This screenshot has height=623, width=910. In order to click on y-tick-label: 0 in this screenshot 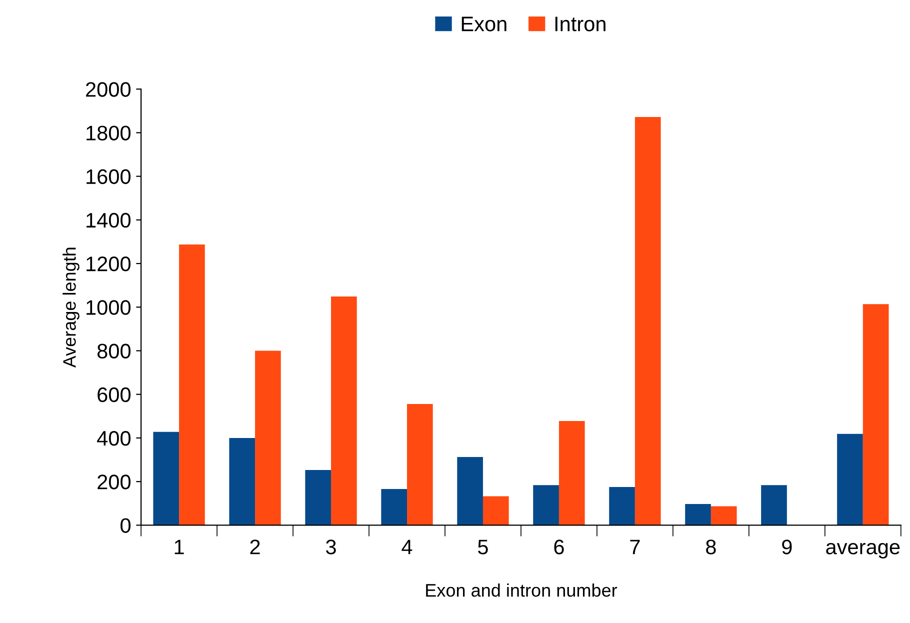, I will do `click(125, 525)`.